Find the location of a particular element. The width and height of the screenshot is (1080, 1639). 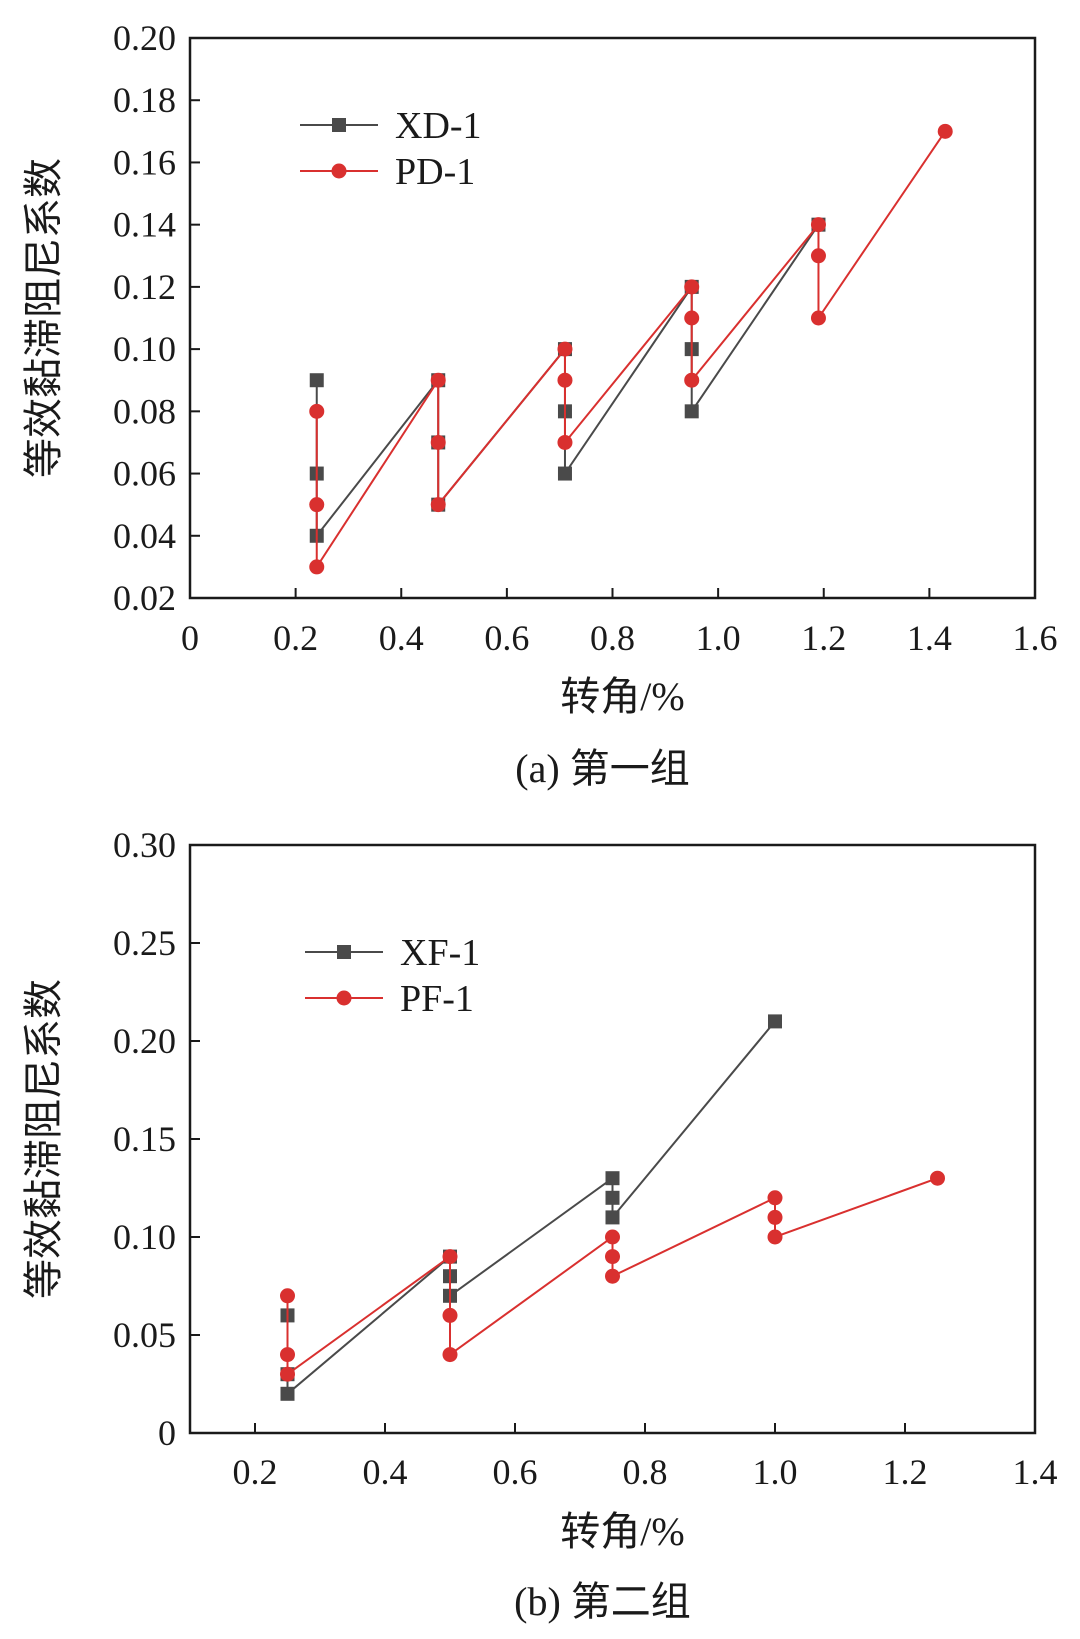

legend-label: PD-1 is located at coordinates (435, 172).